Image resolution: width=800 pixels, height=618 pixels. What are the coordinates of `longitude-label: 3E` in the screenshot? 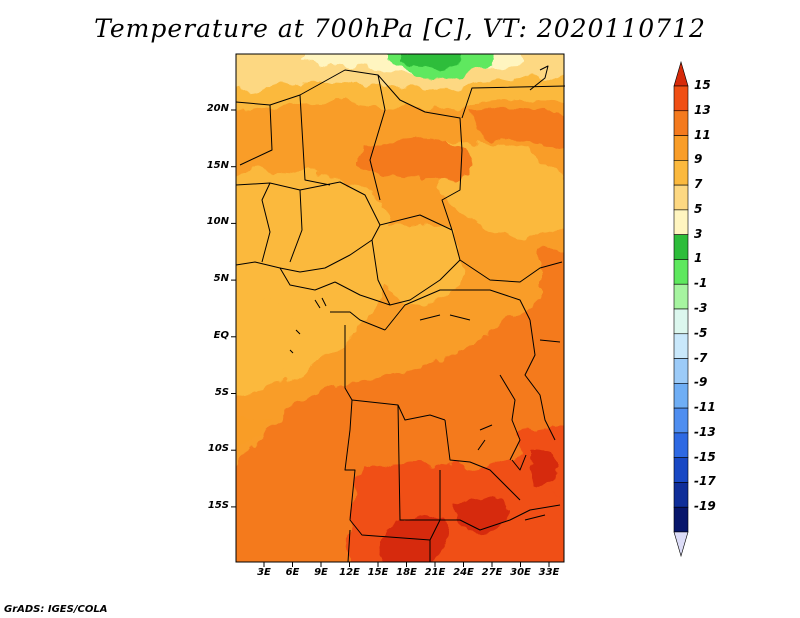 It's located at (264, 572).